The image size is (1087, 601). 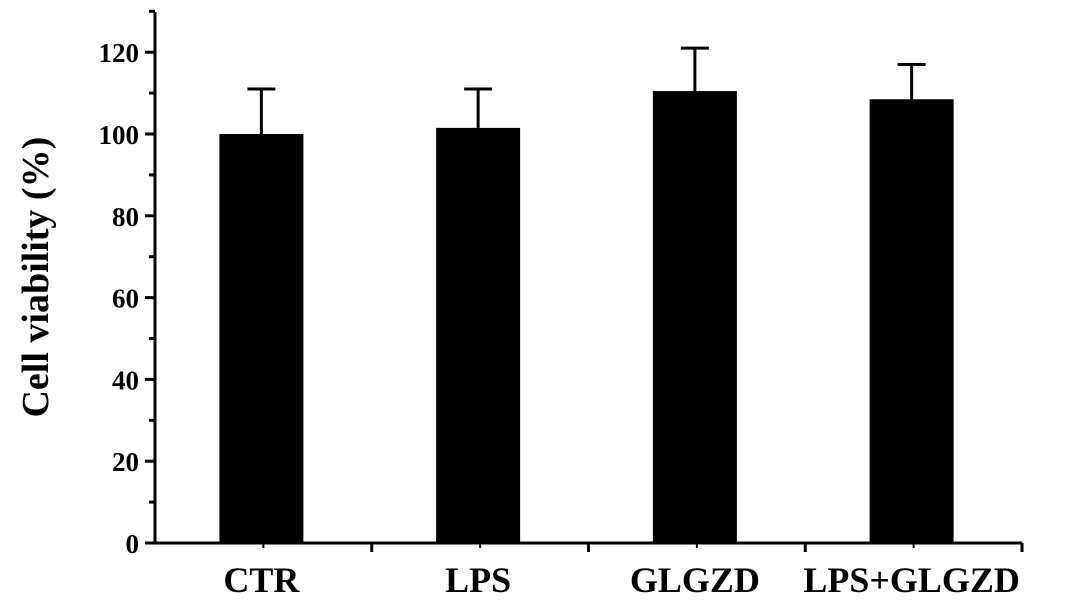 What do you see at coordinates (125, 462) in the screenshot?
I see `y-tick-label: 20` at bounding box center [125, 462].